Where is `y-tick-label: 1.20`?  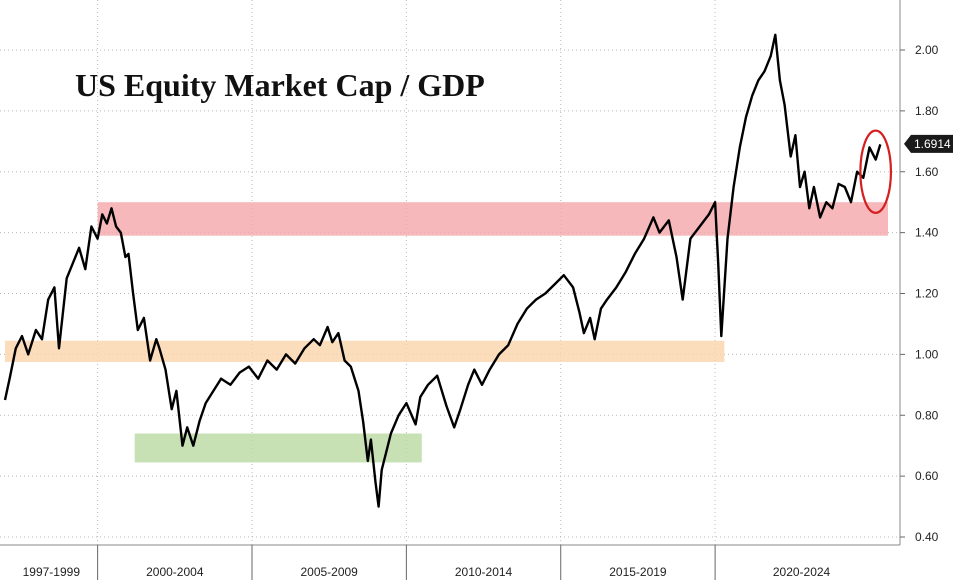 y-tick-label: 1.20 is located at coordinates (927, 294).